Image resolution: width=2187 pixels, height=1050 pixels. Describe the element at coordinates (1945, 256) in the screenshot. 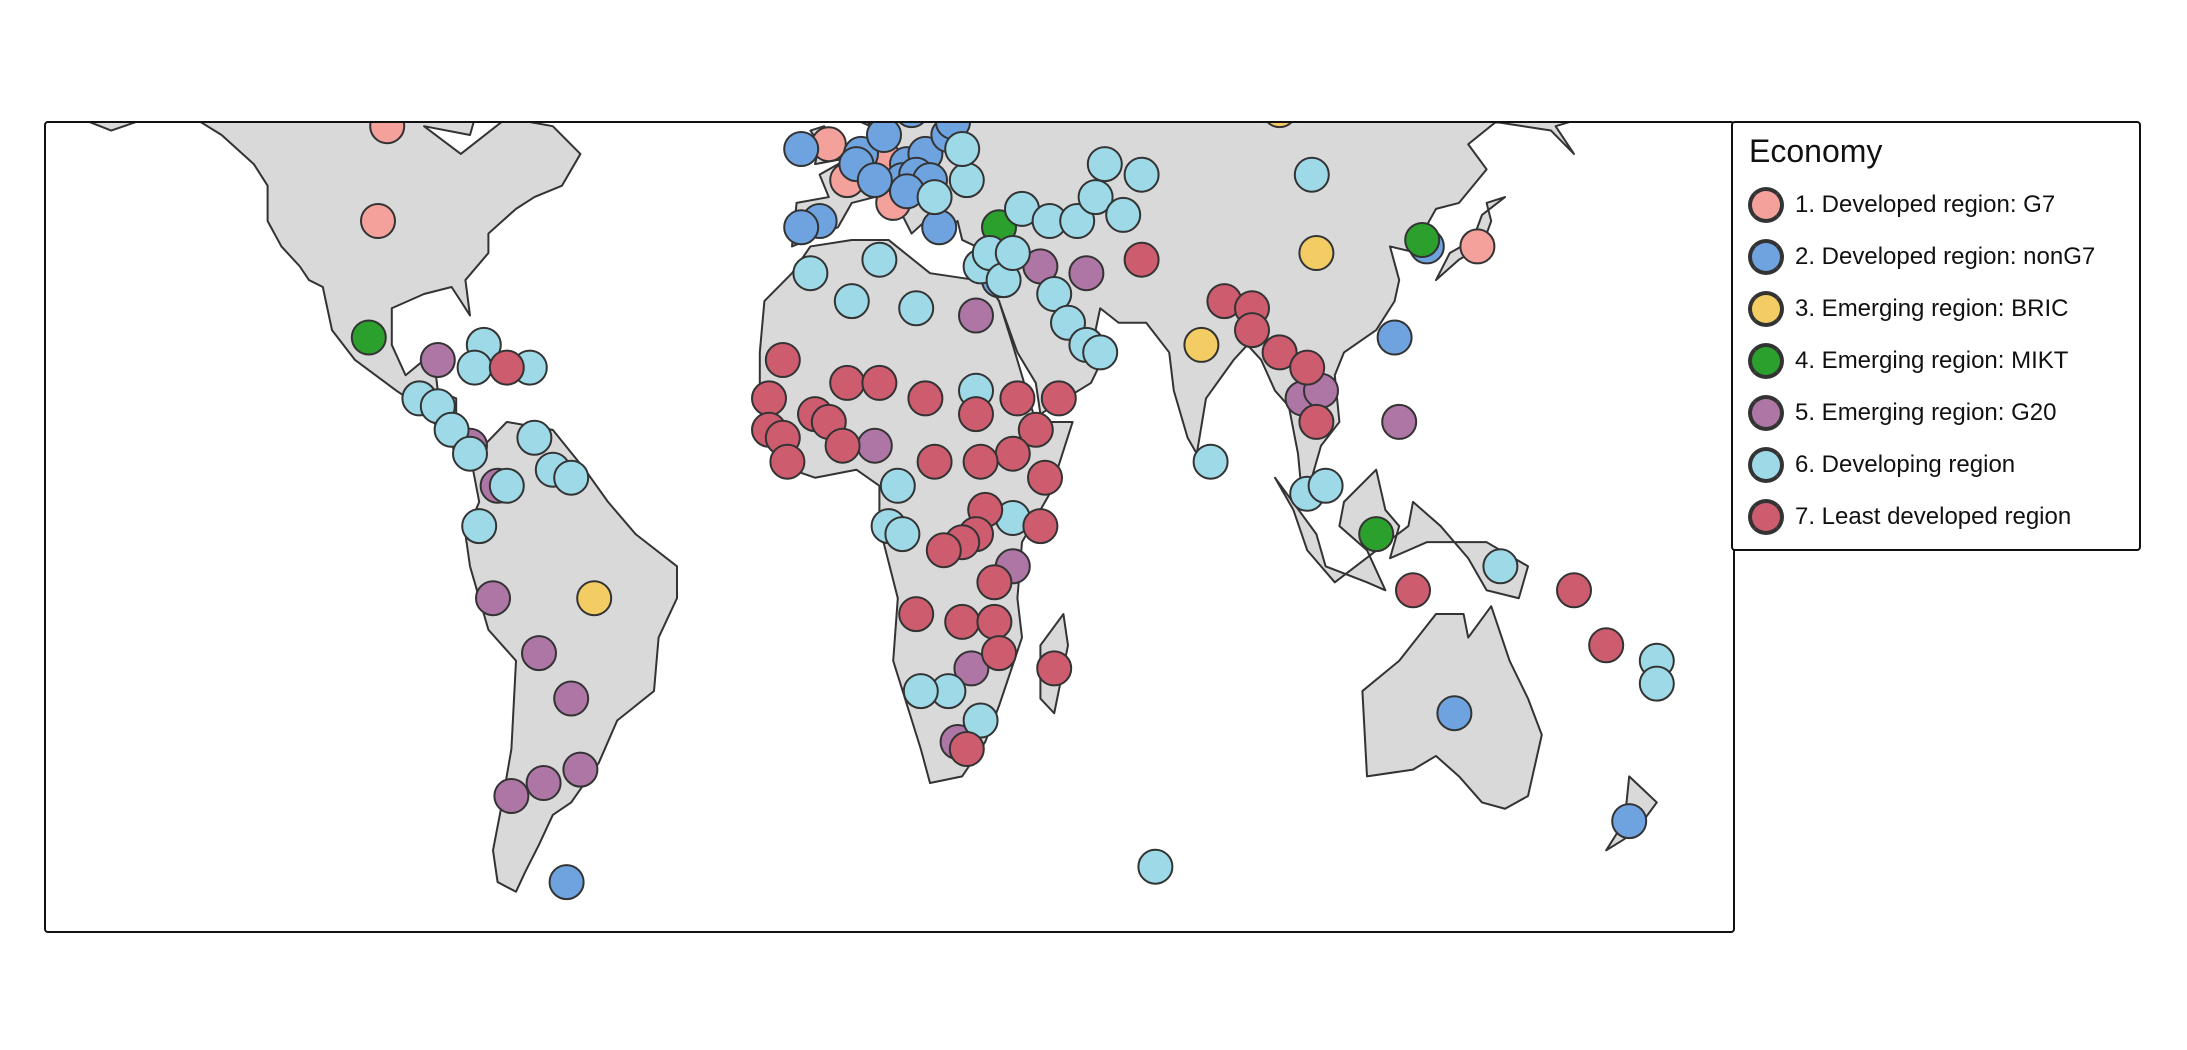

I see `legend-label: 2. Developed region: nonG7` at that location.